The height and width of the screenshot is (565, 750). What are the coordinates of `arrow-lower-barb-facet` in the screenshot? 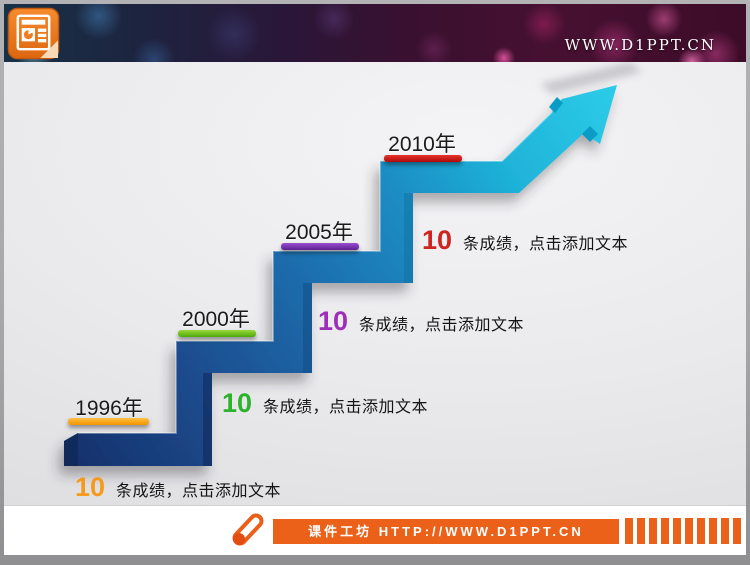 It's located at (590, 134).